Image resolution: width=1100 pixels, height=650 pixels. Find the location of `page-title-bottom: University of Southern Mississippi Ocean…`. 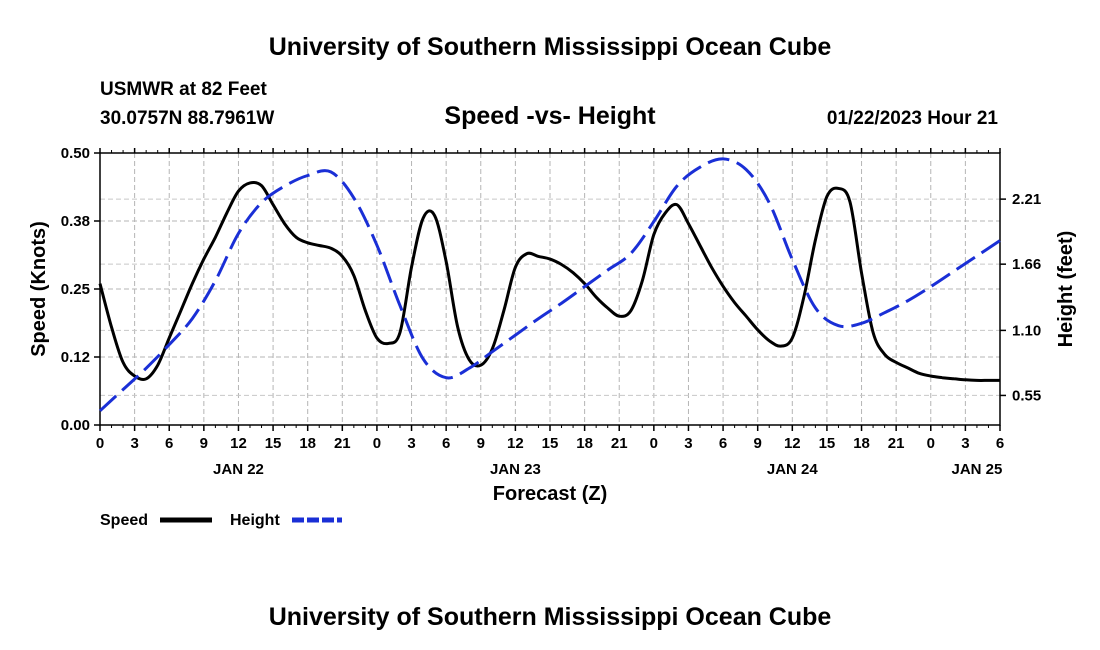

page-title-bottom: University of Southern Mississippi Ocean… is located at coordinates (550, 617).